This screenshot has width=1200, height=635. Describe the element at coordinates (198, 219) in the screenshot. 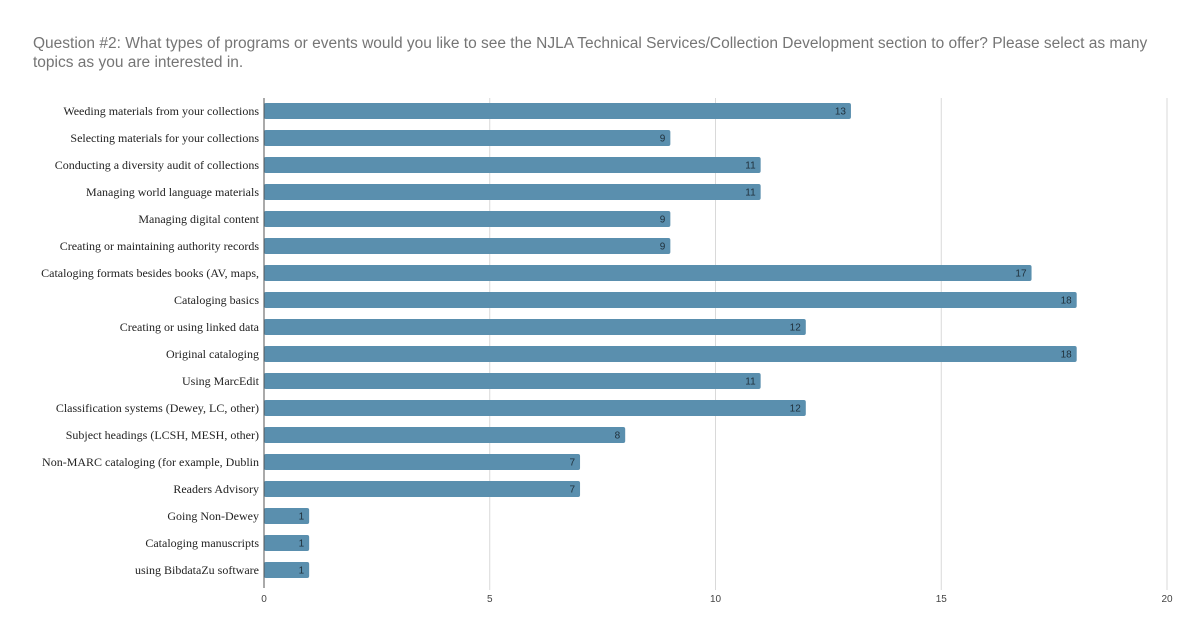

I see `category-label: Managing digital content` at that location.